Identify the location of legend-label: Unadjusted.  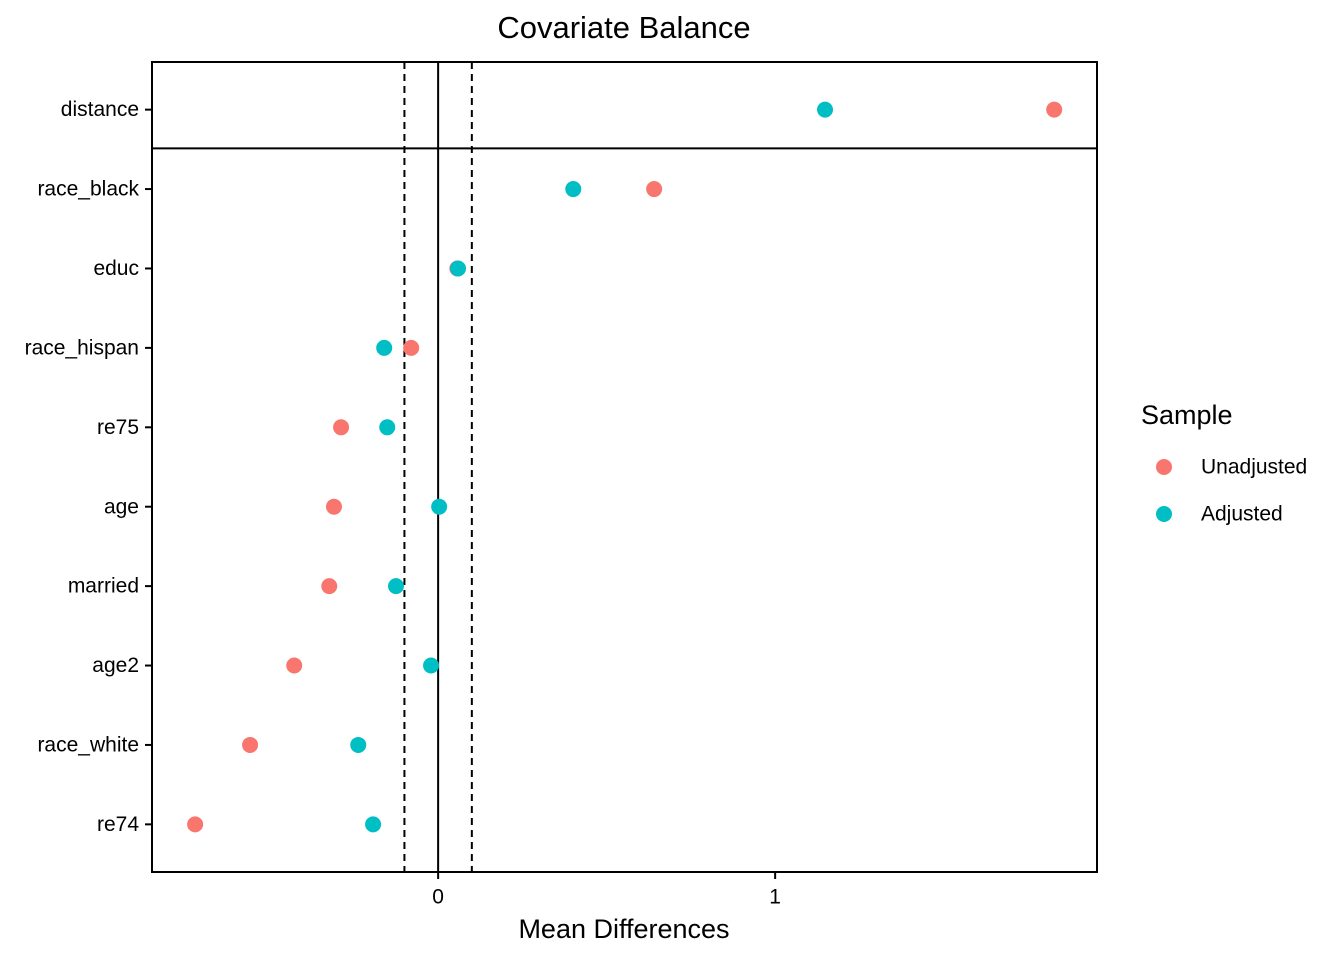
(1254, 467).